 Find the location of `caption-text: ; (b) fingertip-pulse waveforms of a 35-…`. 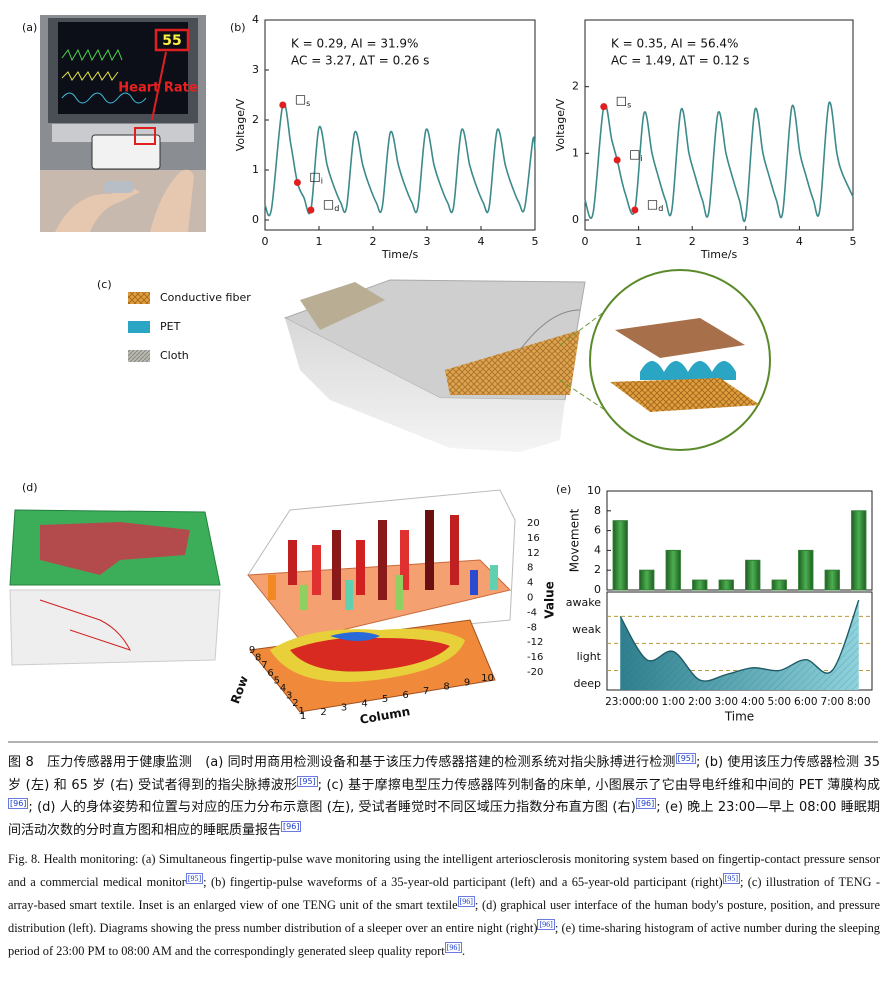

caption-text: ; (b) fingertip-pulse waveforms of a 35-… is located at coordinates (463, 882).